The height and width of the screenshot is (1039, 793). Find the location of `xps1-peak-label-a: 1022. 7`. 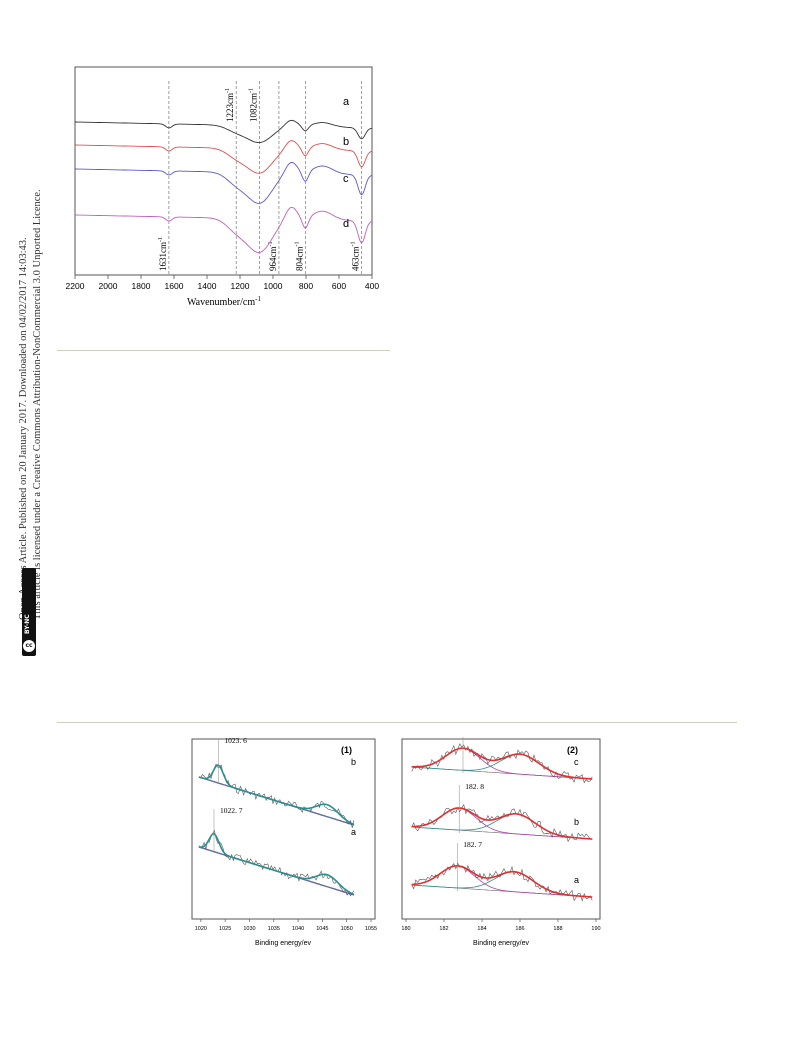

xps1-peak-label-a: 1022. 7 is located at coordinates (231, 810).